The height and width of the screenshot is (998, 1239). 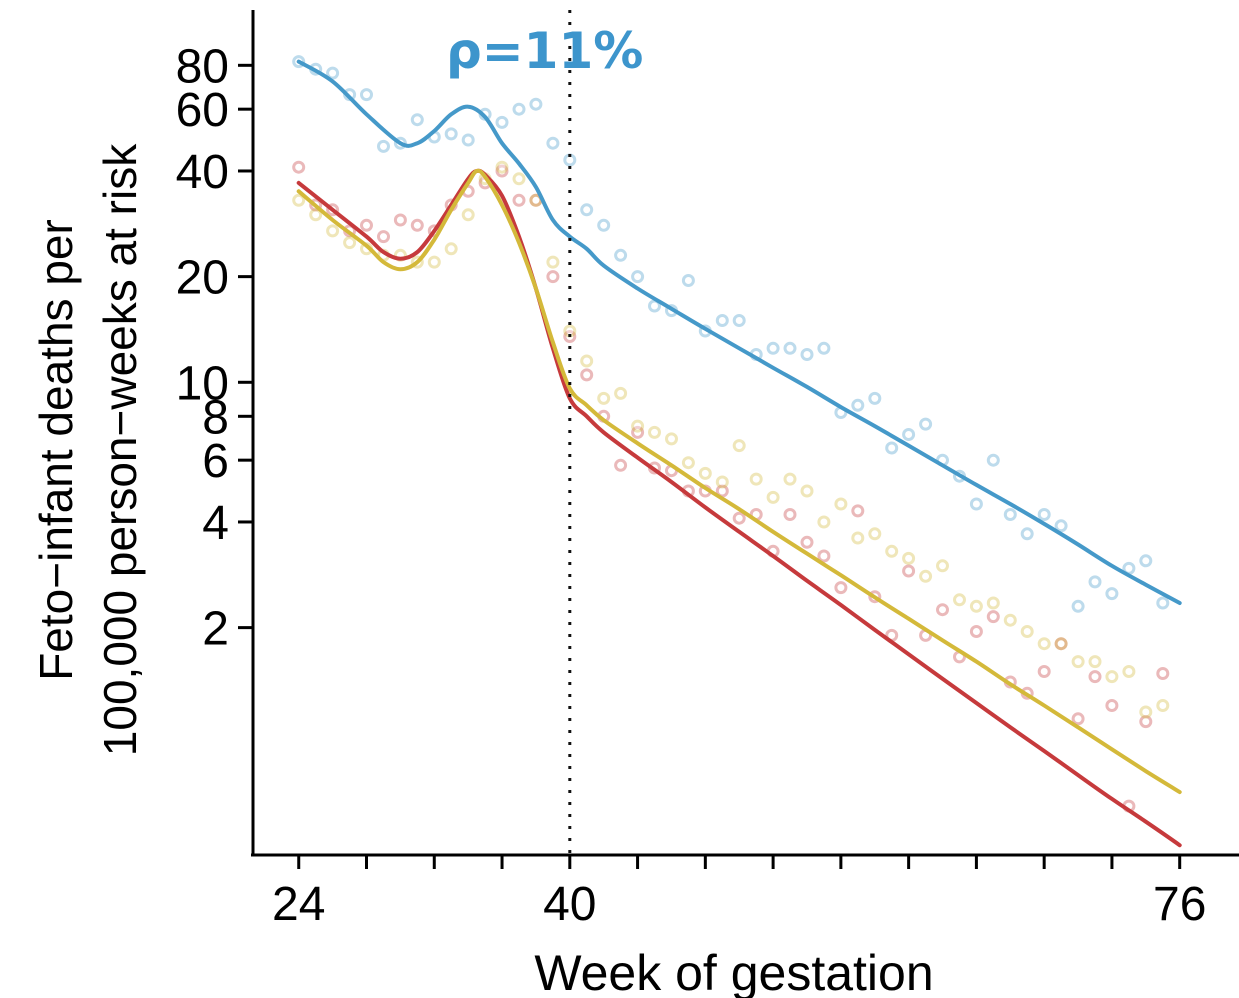 What do you see at coordinates (202, 110) in the screenshot?
I see `y-tick-label: 60` at bounding box center [202, 110].